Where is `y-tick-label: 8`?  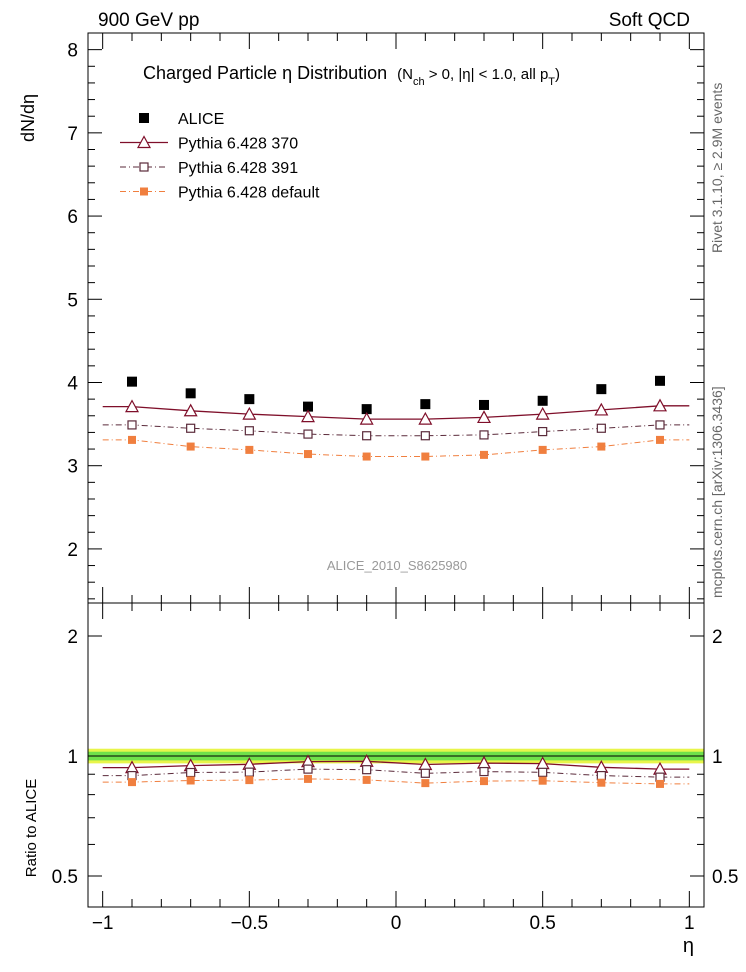 y-tick-label: 8 is located at coordinates (72, 51).